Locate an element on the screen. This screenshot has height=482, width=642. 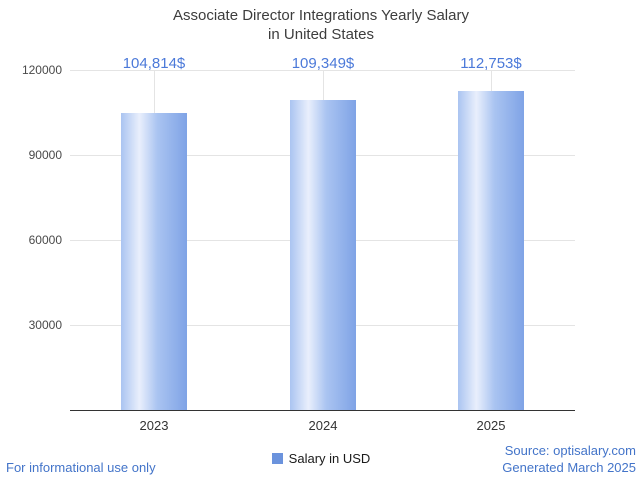
legend-label: Salary in USD is located at coordinates (329, 458).